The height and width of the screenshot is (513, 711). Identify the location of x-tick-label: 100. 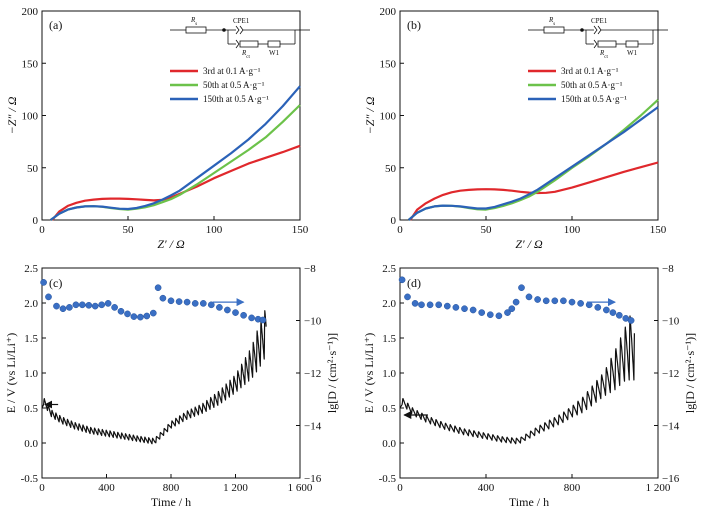
(572, 230).